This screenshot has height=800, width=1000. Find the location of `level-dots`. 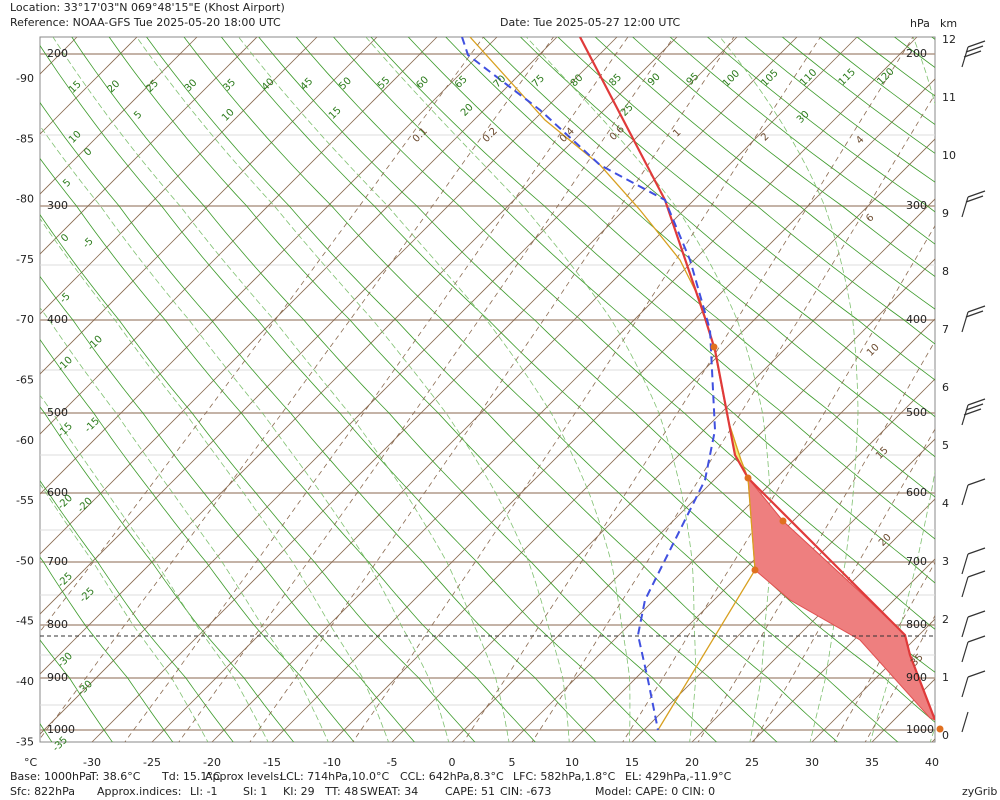

level-dots is located at coordinates (748, 458).